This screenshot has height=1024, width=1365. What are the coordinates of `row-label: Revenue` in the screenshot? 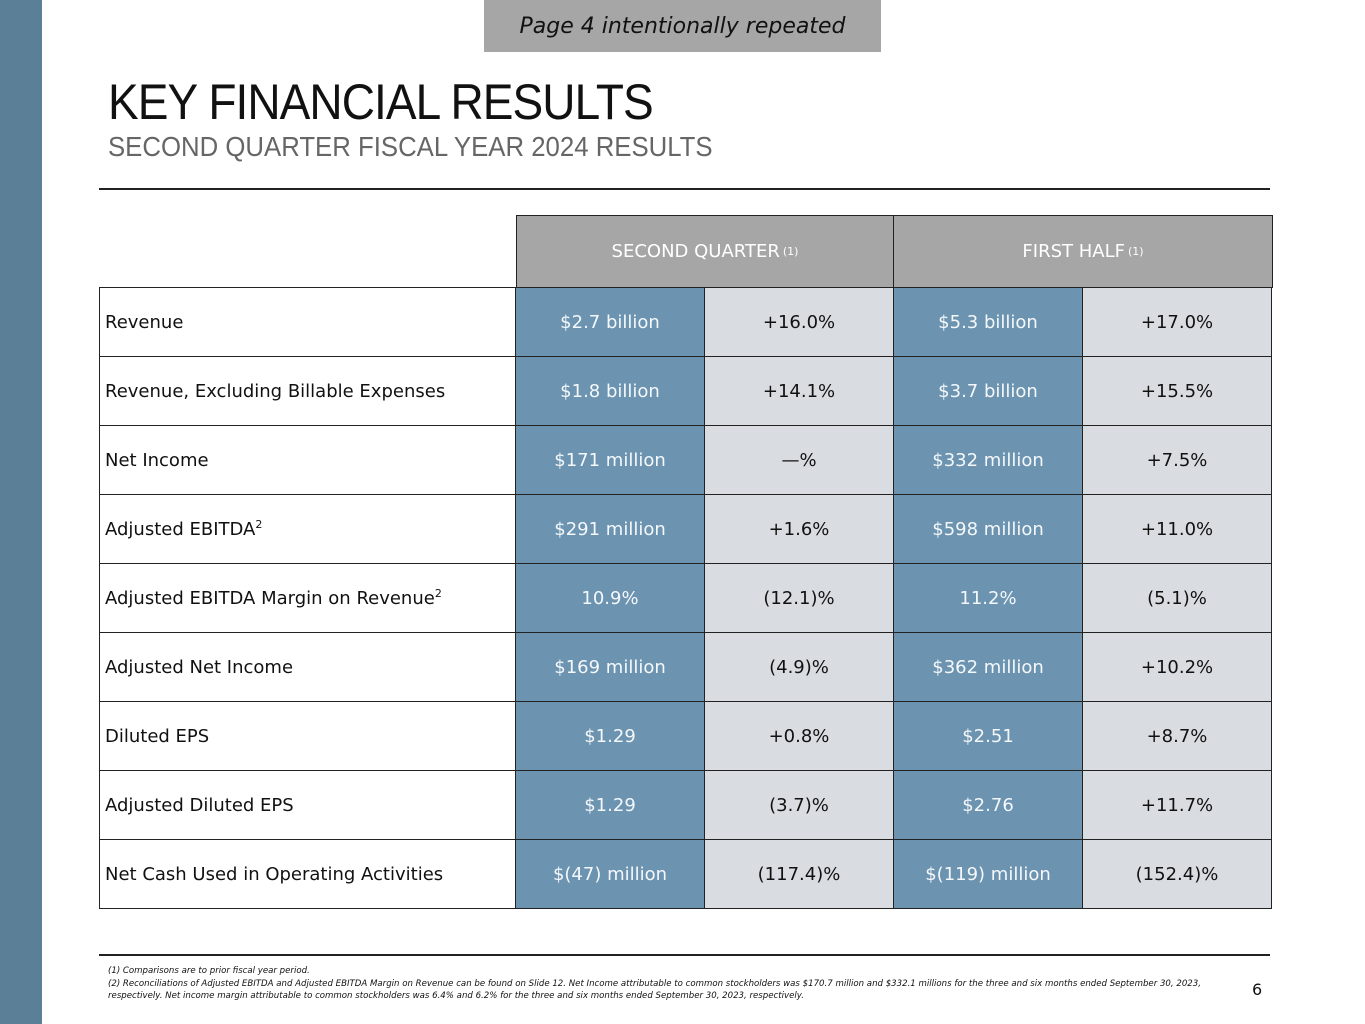 It's located at (307, 322).